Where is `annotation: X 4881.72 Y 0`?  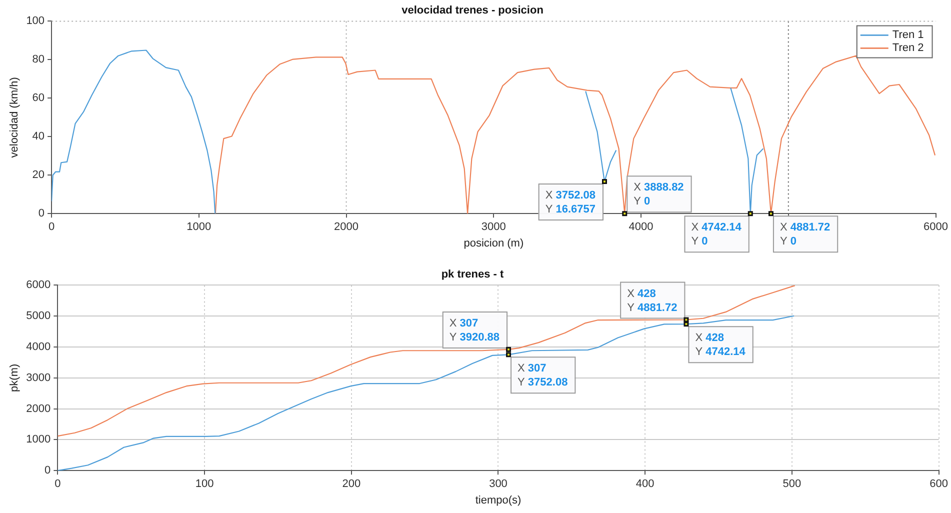
annotation: X 4881.72 Y 0 is located at coordinates (805, 235).